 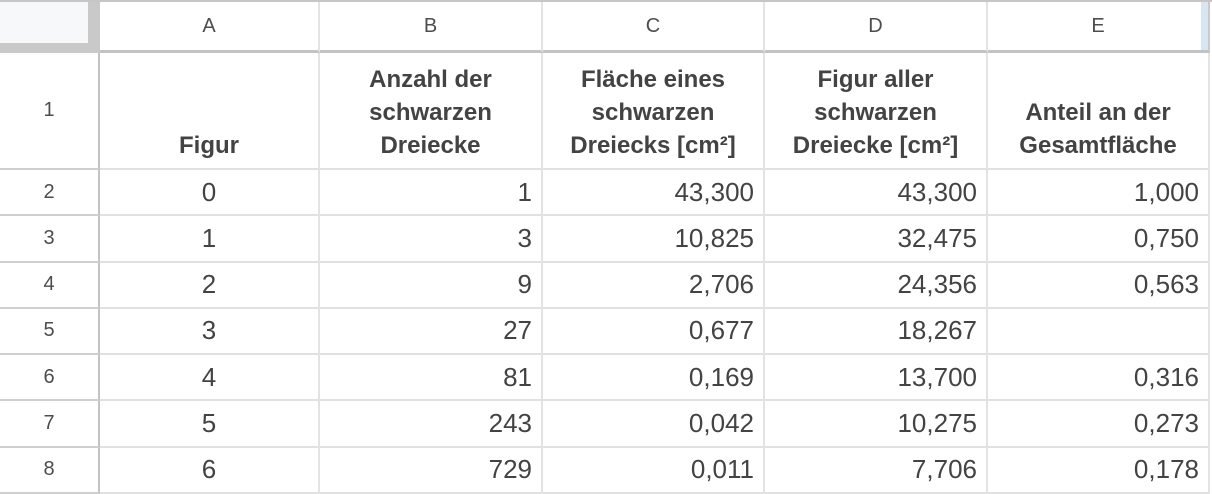 What do you see at coordinates (210, 193) in the screenshot?
I see `cell-a2: 0` at bounding box center [210, 193].